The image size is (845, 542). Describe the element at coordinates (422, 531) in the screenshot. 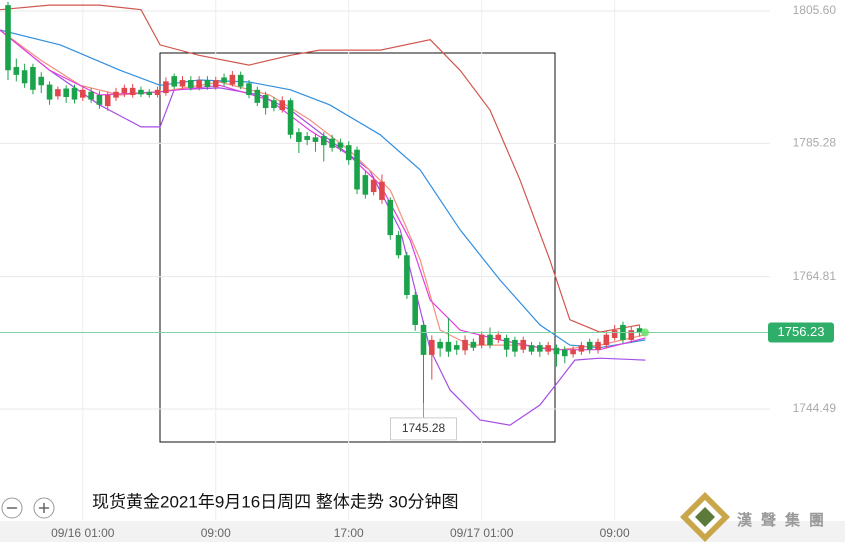

I see `x-axis-band` at that location.